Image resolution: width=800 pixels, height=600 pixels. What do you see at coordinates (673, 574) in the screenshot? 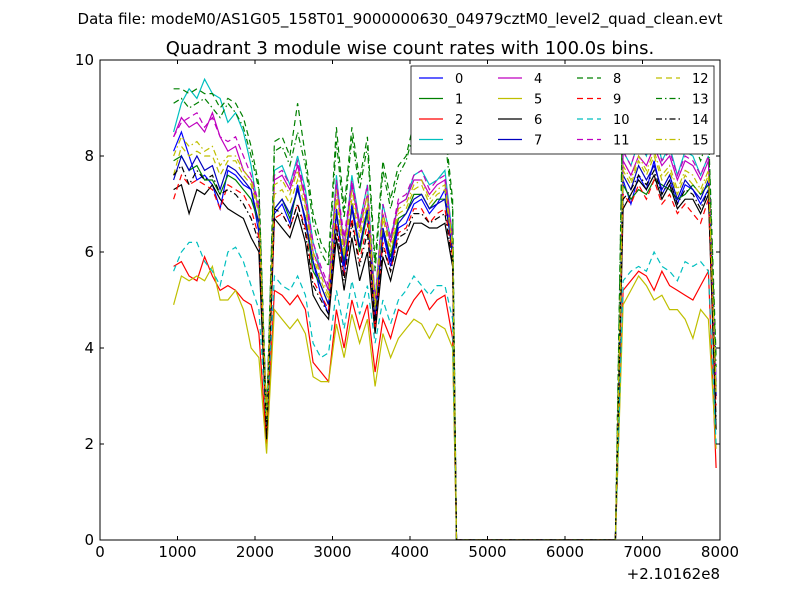
I see `x-offset-label: +2.10162e8` at bounding box center [673, 574].